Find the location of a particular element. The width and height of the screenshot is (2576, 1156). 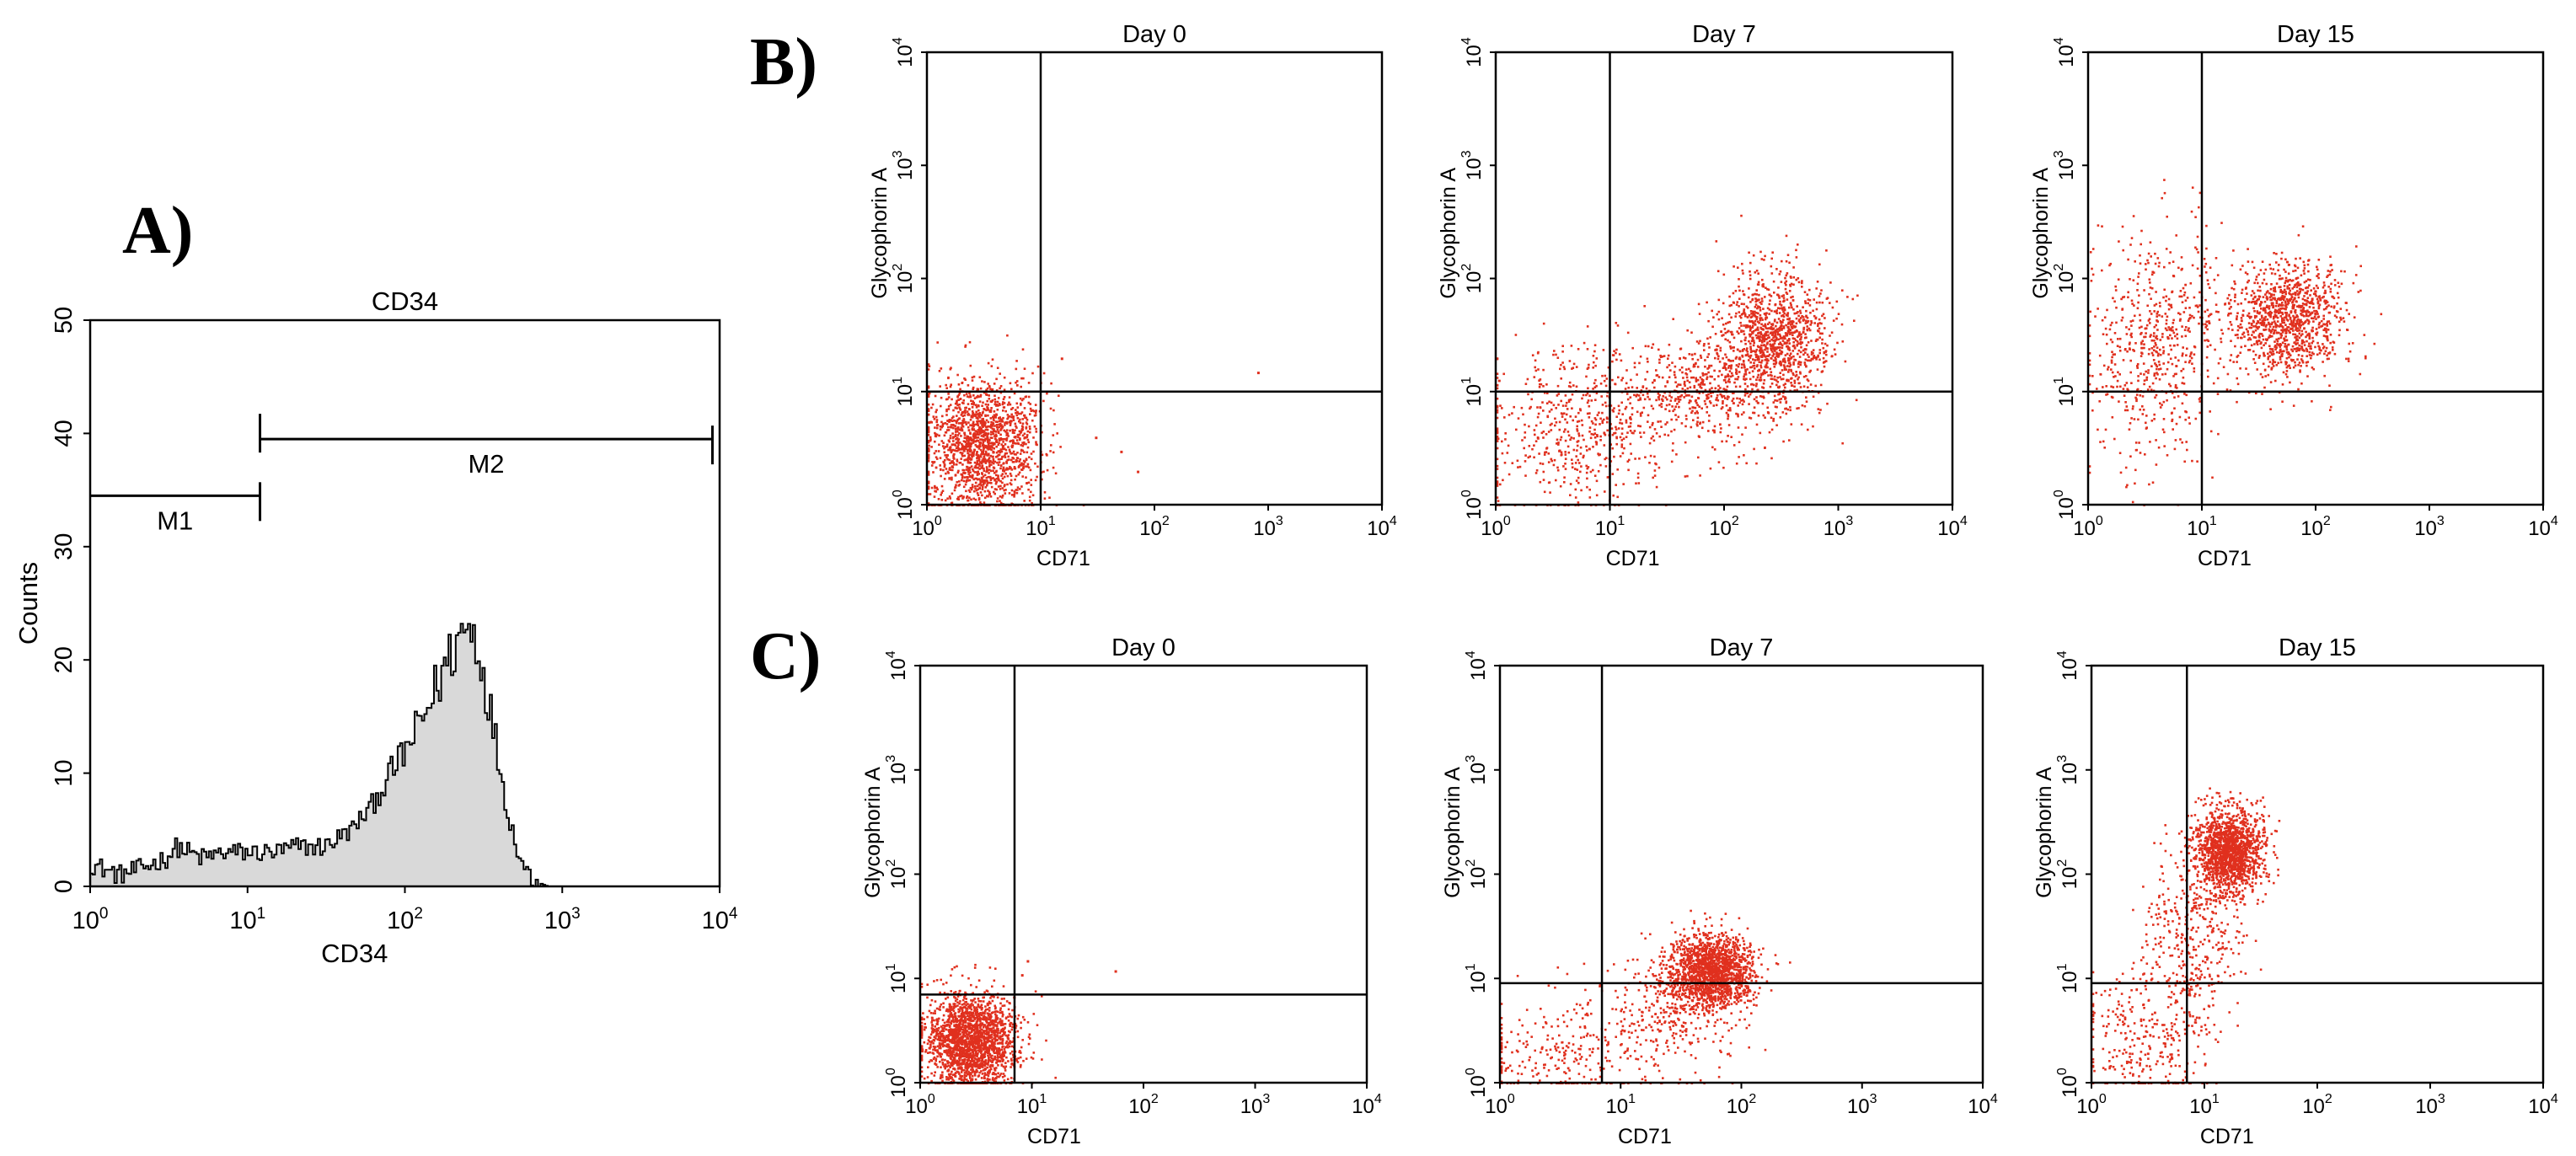

data-points is located at coordinates (1094, 420).